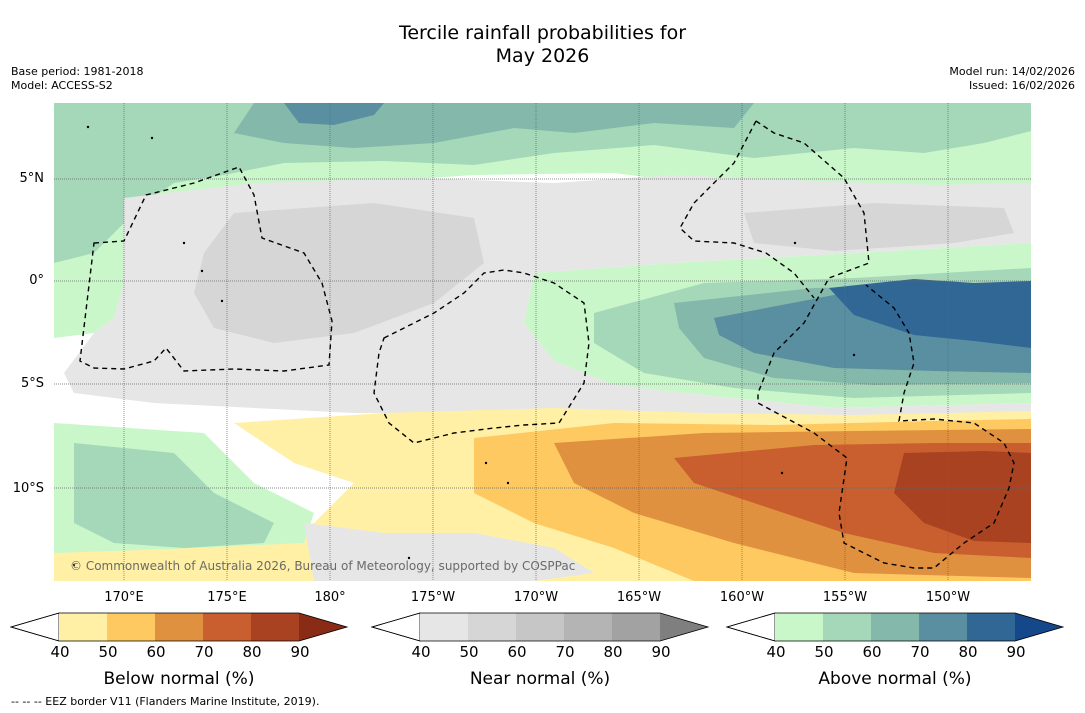 This screenshot has width=1085, height=713. Describe the element at coordinates (124, 597) in the screenshot. I see `lon-label-170e: 170°E` at that location.